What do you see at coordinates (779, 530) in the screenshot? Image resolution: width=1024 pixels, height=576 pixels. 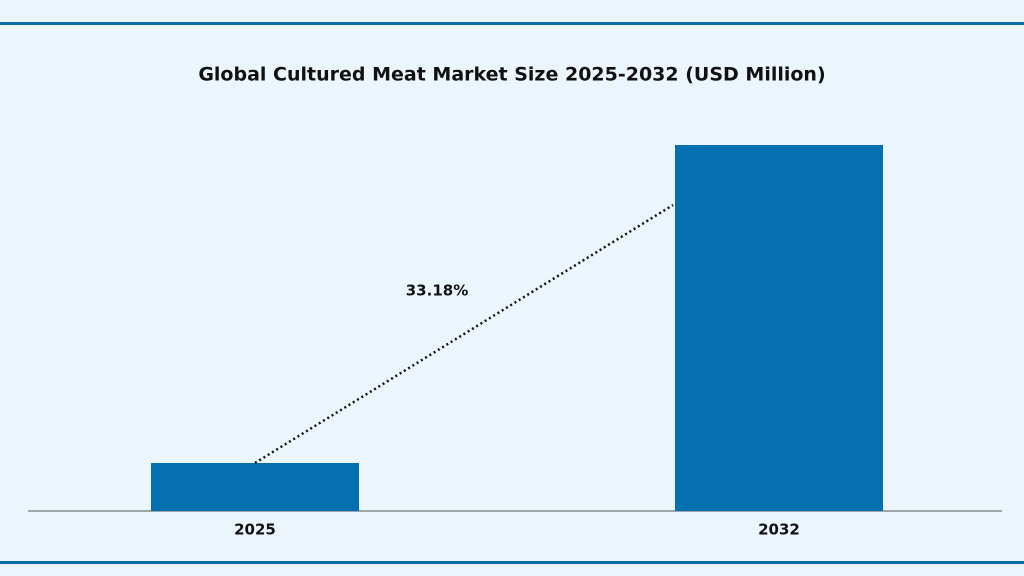 I see `x-tick-label: 2032` at bounding box center [779, 530].